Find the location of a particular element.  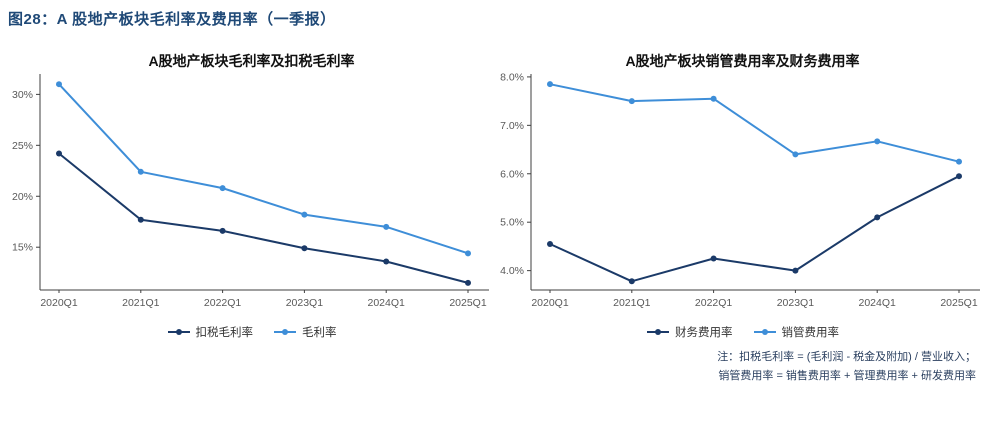

y-tick-label: 15% is located at coordinates (22, 248).